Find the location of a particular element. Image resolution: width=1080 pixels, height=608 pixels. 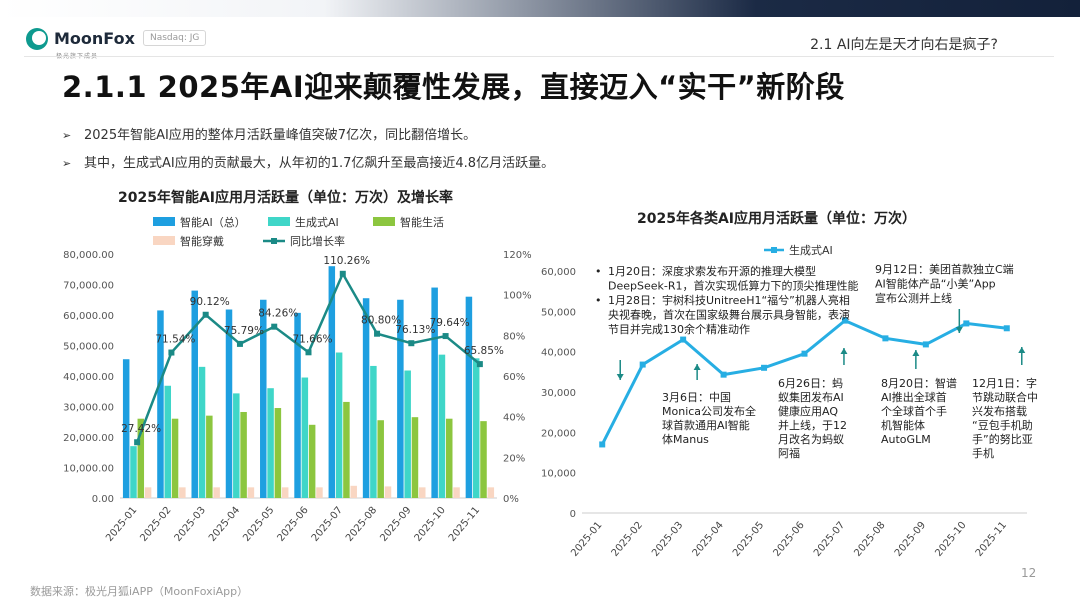

growth-data-label: 65.85% is located at coordinates (484, 351).